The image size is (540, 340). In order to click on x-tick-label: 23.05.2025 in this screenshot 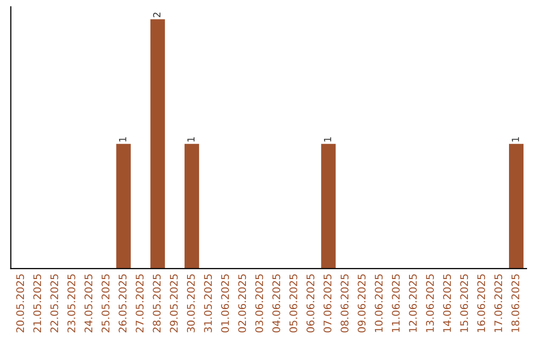, I will do `click(71, 303)`.